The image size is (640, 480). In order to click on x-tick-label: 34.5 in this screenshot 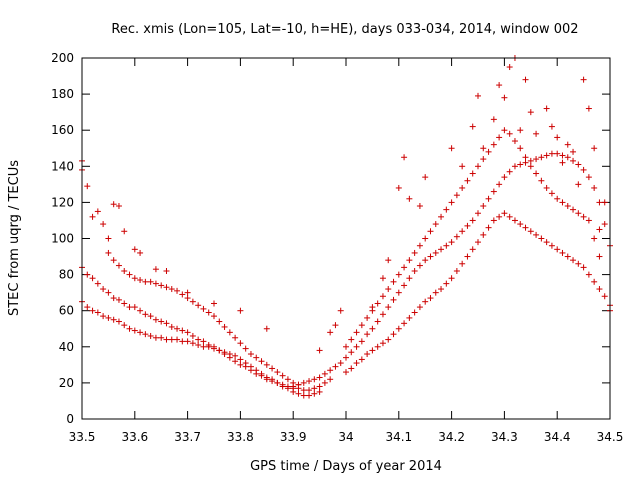, I will do `click(610, 437)`.